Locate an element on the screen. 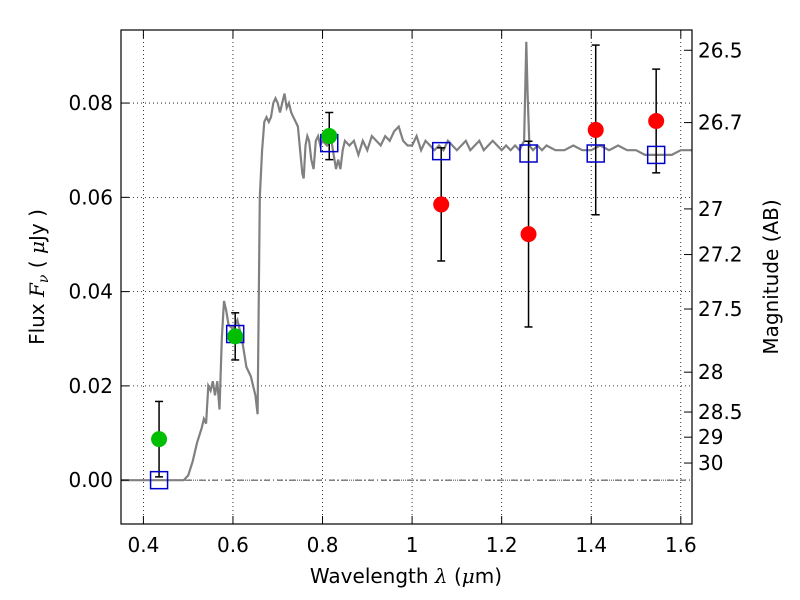  y-tick-label: 0.08 is located at coordinates (90, 103).